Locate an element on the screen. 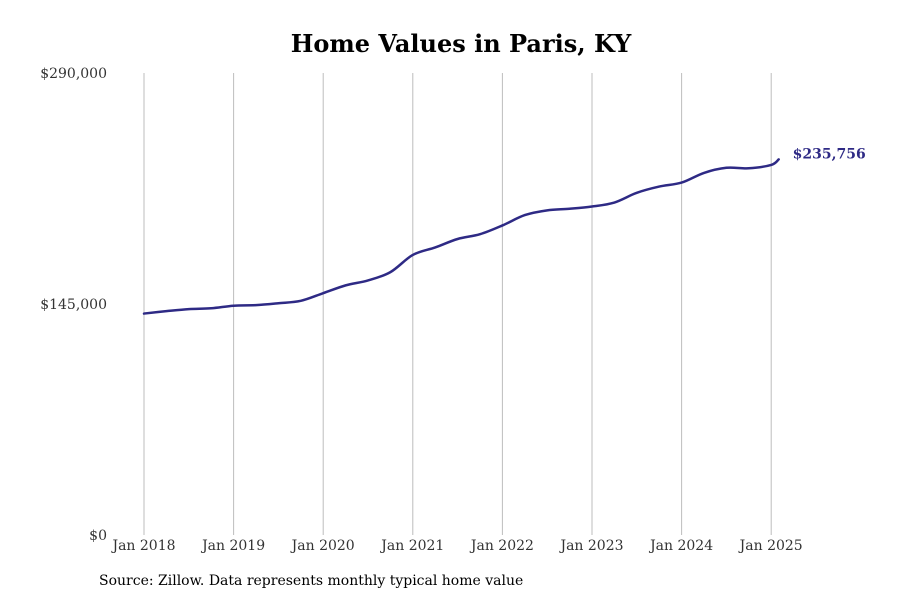  x-tick-label: Jan 2021 is located at coordinates (411, 546).